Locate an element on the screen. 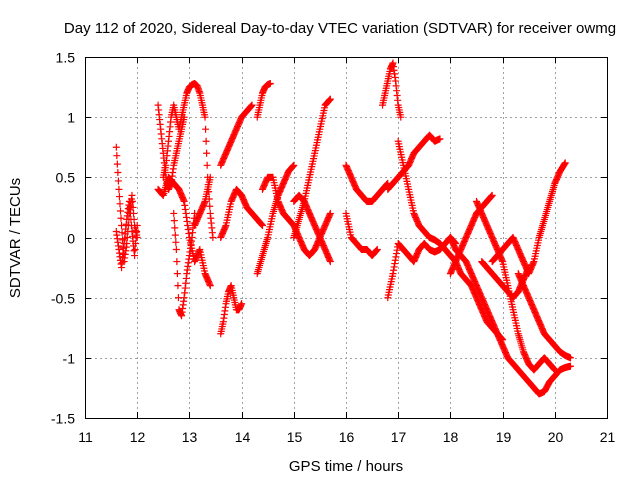 The height and width of the screenshot is (480, 640). series-t27 is located at coordinates (516, 285).